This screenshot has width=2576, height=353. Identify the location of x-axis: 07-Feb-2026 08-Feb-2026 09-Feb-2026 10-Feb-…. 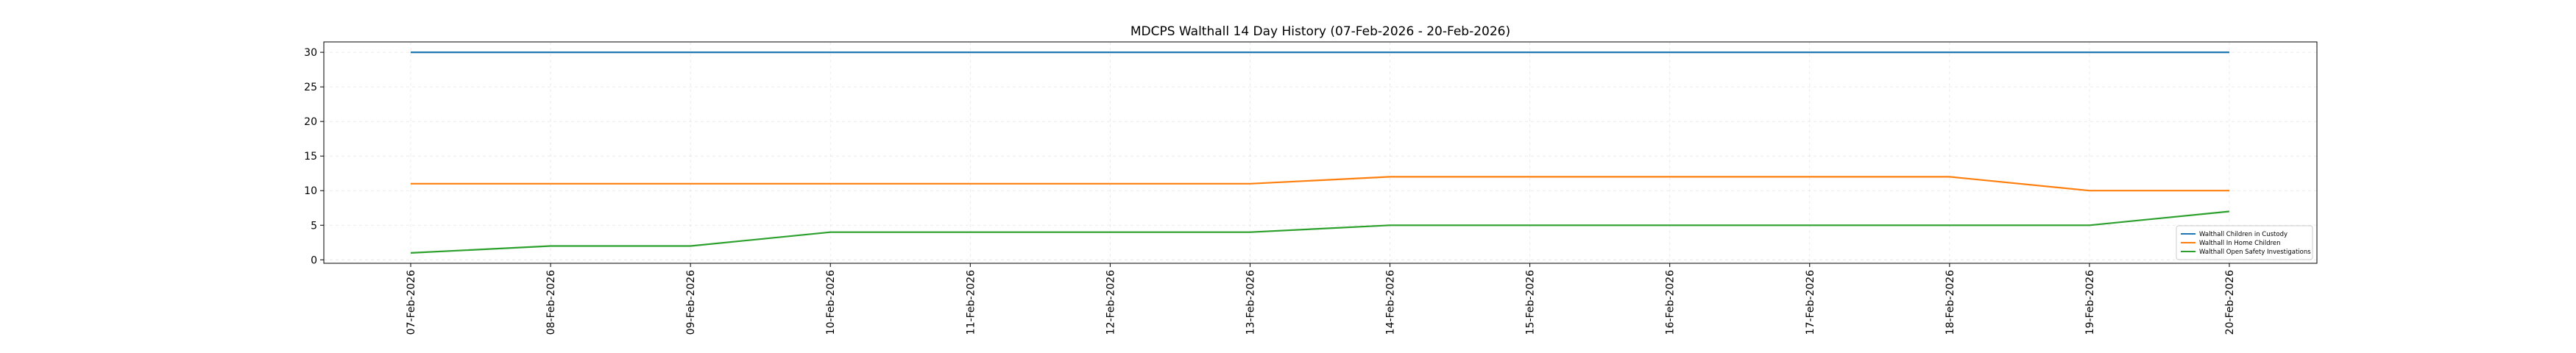
(1321, 299).